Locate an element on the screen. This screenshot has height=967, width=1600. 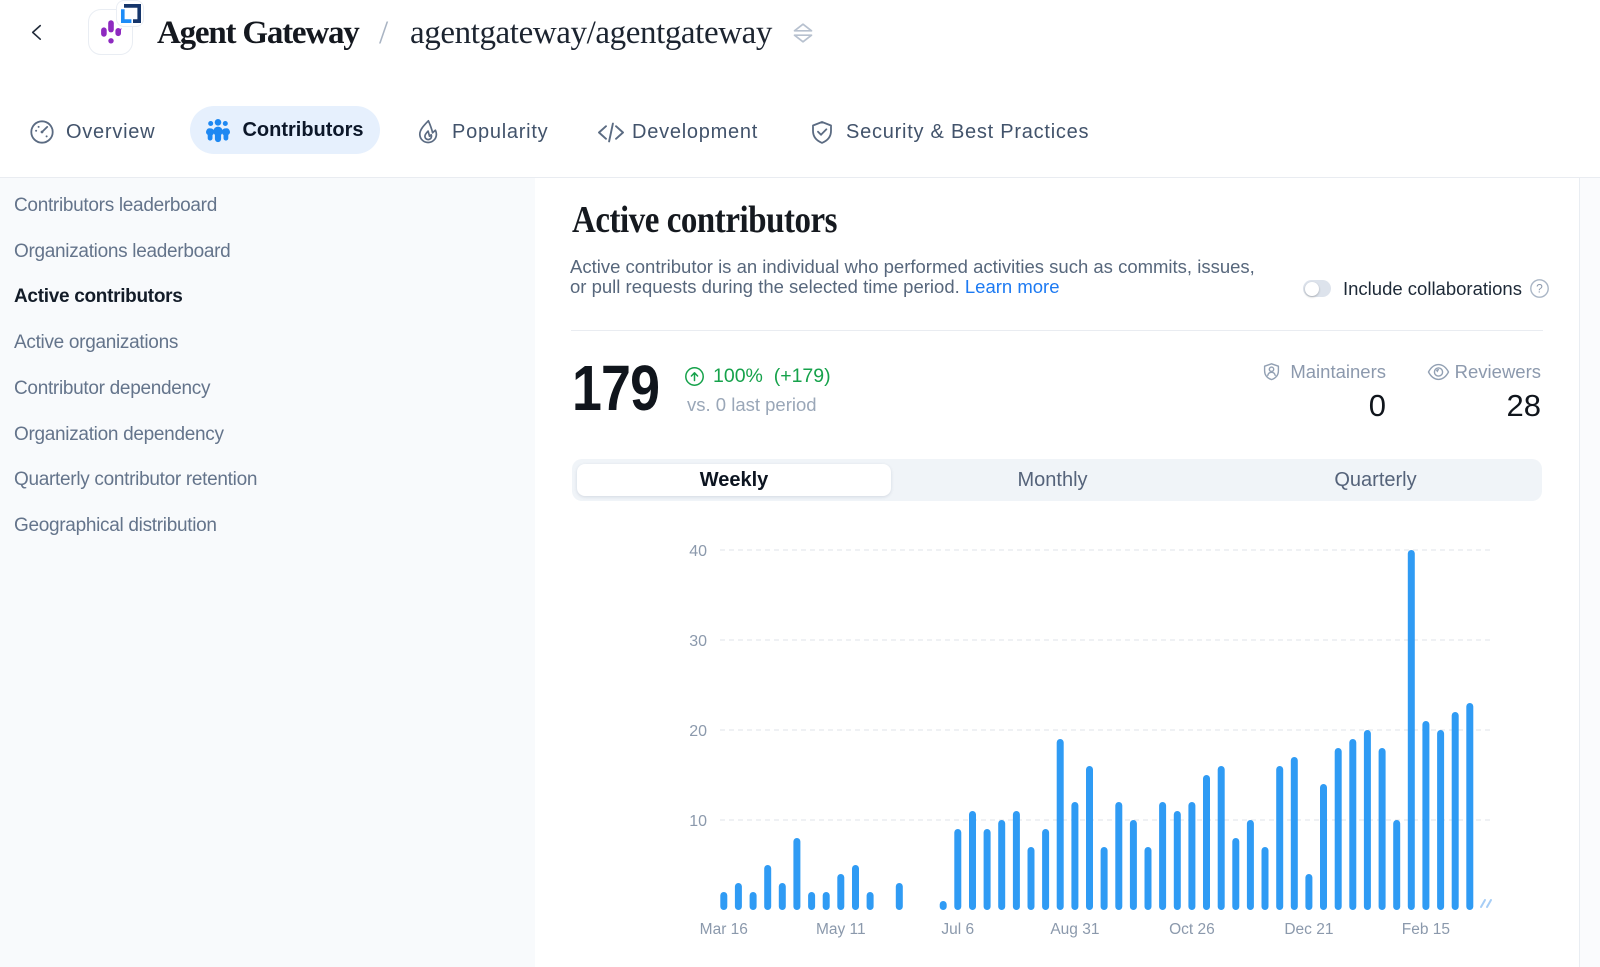
svg-text: Feb 15 is located at coordinates (1426, 929).